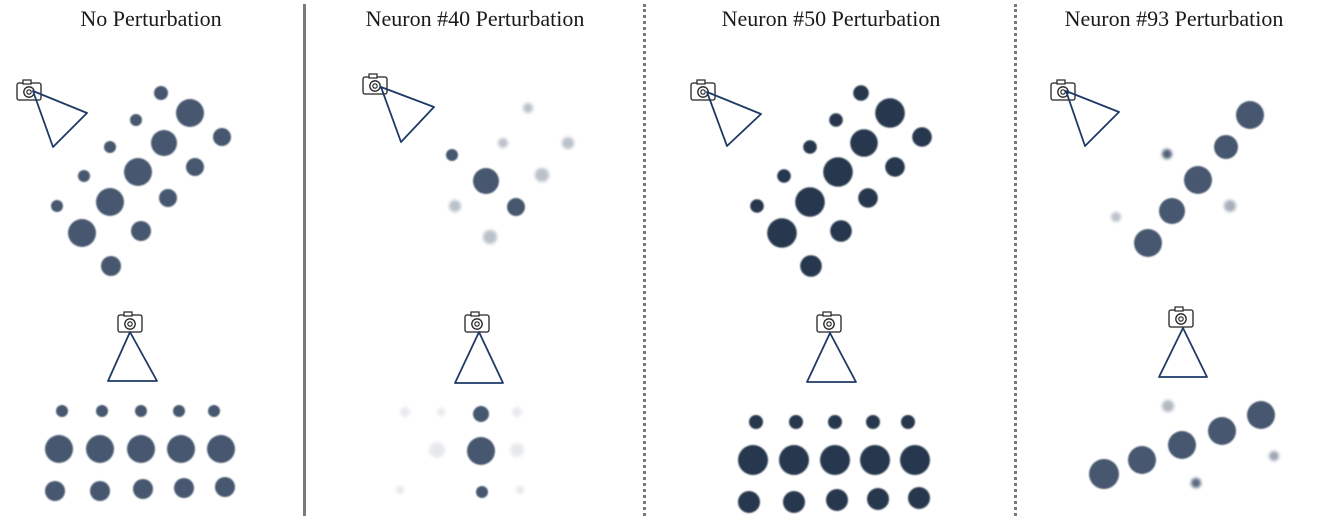 This screenshot has width=1328, height=529. What do you see at coordinates (475, 18) in the screenshot?
I see `panel-title: Neuron #40 Perturbation` at bounding box center [475, 18].